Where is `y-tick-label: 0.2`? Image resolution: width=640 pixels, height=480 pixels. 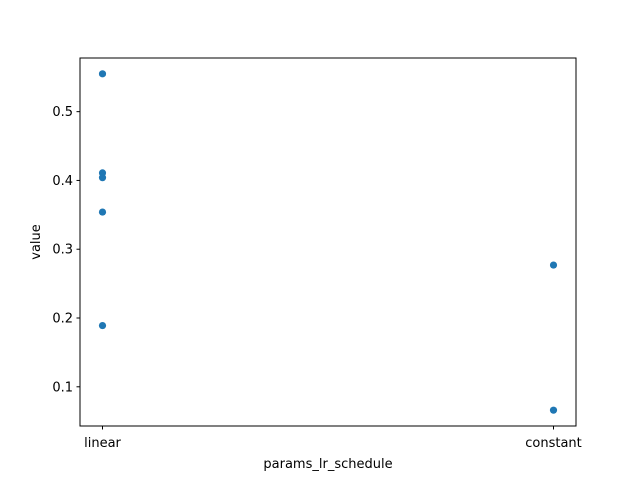 y-tick-label: 0.2 is located at coordinates (62, 319).